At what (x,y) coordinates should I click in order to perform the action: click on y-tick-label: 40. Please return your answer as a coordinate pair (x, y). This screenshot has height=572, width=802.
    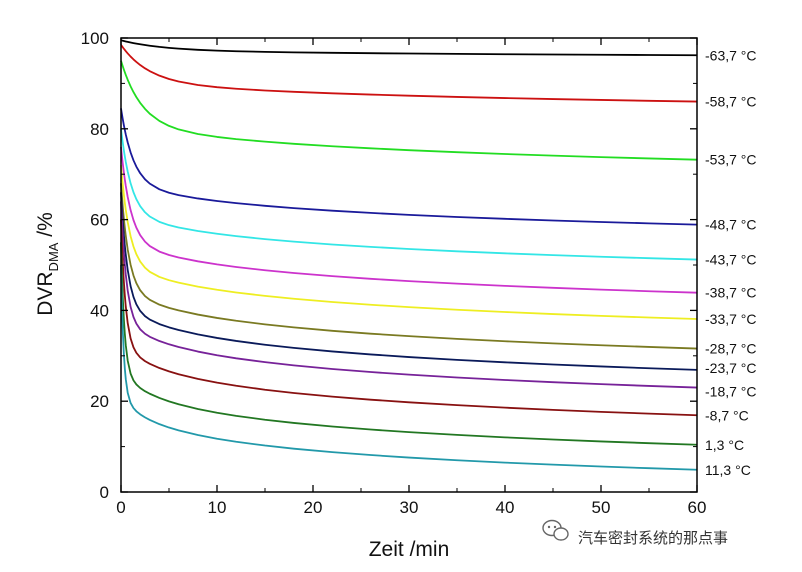
    Looking at the image, I should click on (99, 310).